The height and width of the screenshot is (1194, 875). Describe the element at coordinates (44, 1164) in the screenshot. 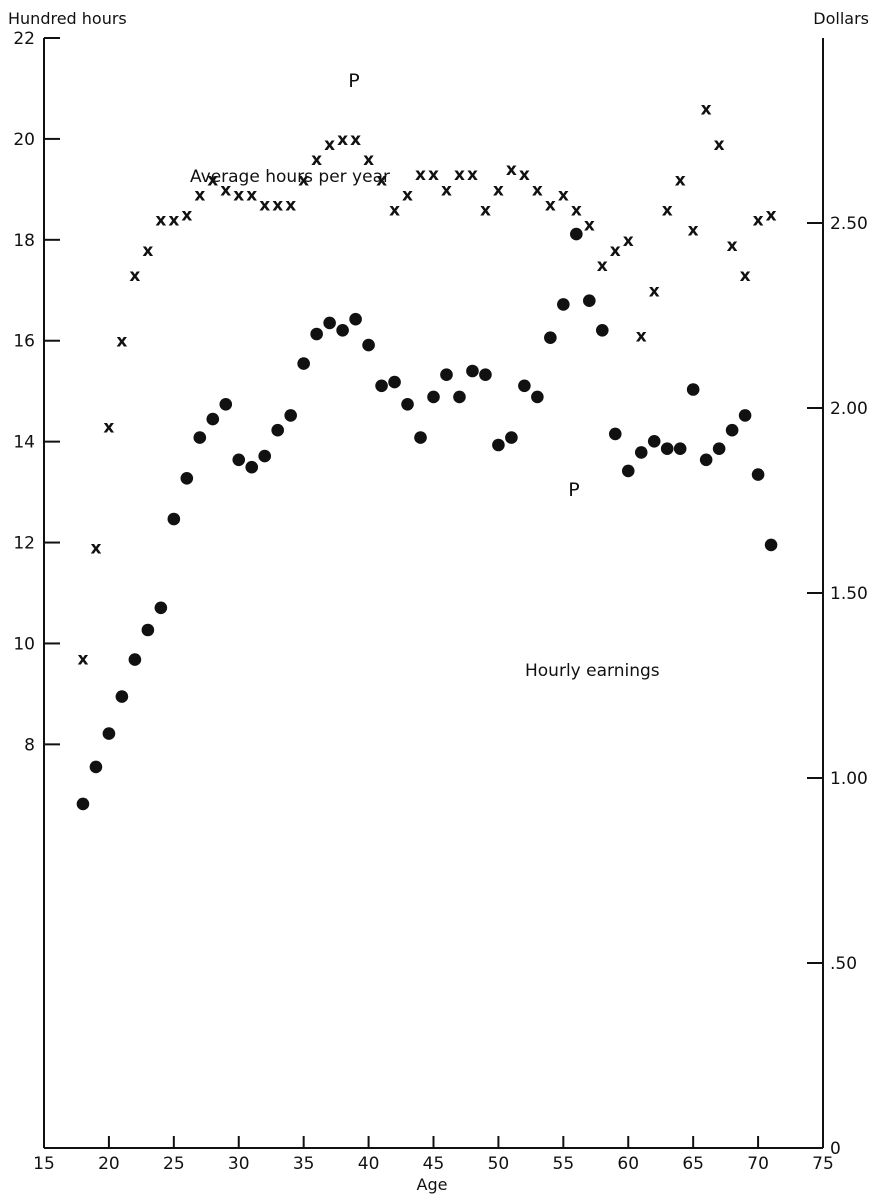

I see `x-tick-label: 15` at that location.